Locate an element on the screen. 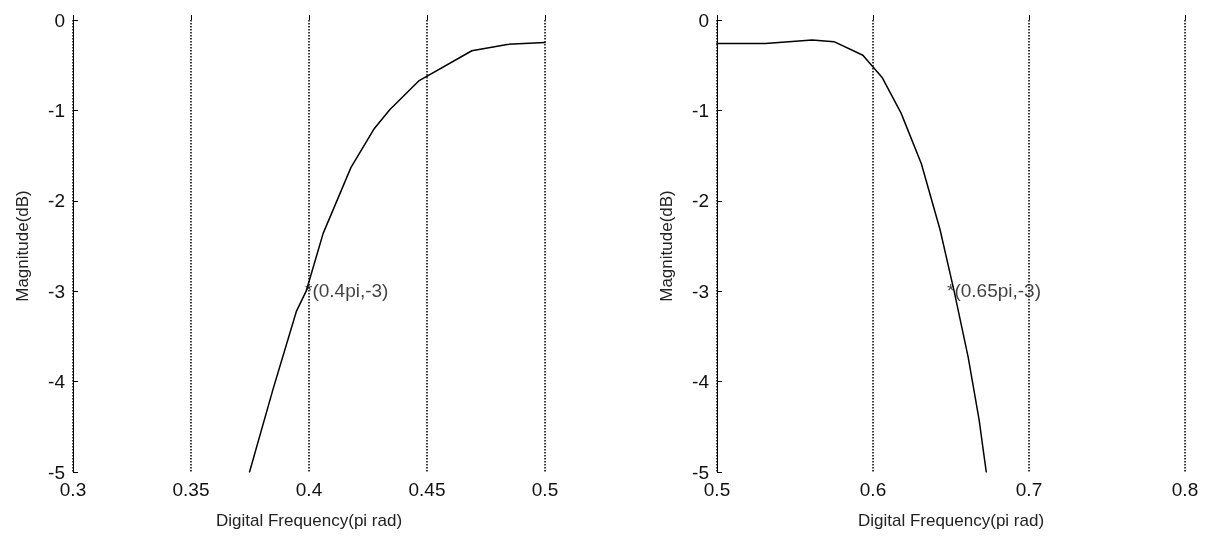  x-tick-label: 0.4 is located at coordinates (309, 489).